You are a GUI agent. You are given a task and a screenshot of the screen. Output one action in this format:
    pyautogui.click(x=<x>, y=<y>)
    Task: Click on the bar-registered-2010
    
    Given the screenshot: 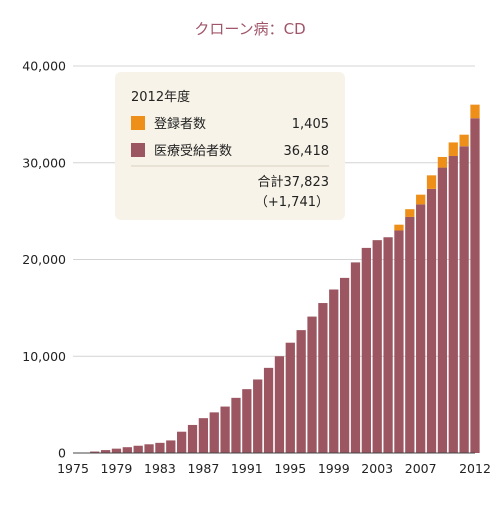 What is the action you would take?
    pyautogui.click(x=453, y=149)
    